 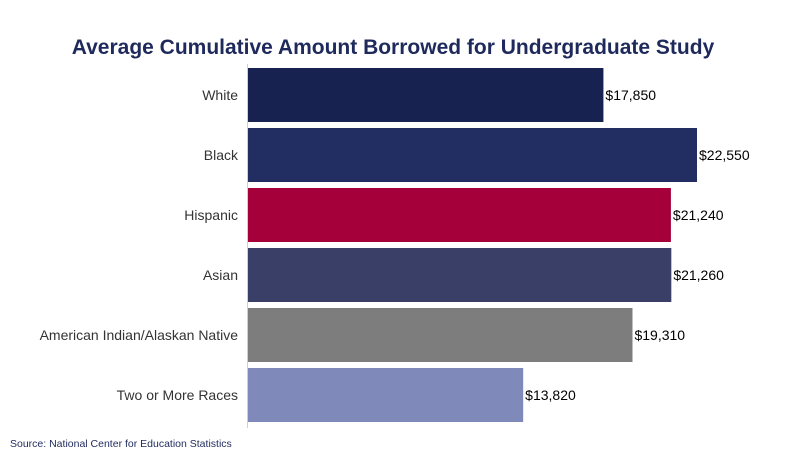 What do you see at coordinates (211, 215) in the screenshot?
I see `category-label-2: Hispanic` at bounding box center [211, 215].